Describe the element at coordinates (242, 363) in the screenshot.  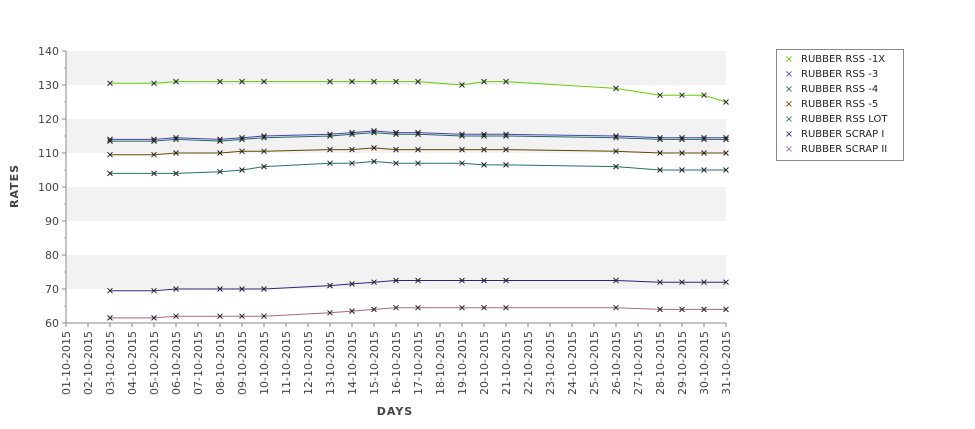
I see `x-tick-label: 09-10-2015` at that location.